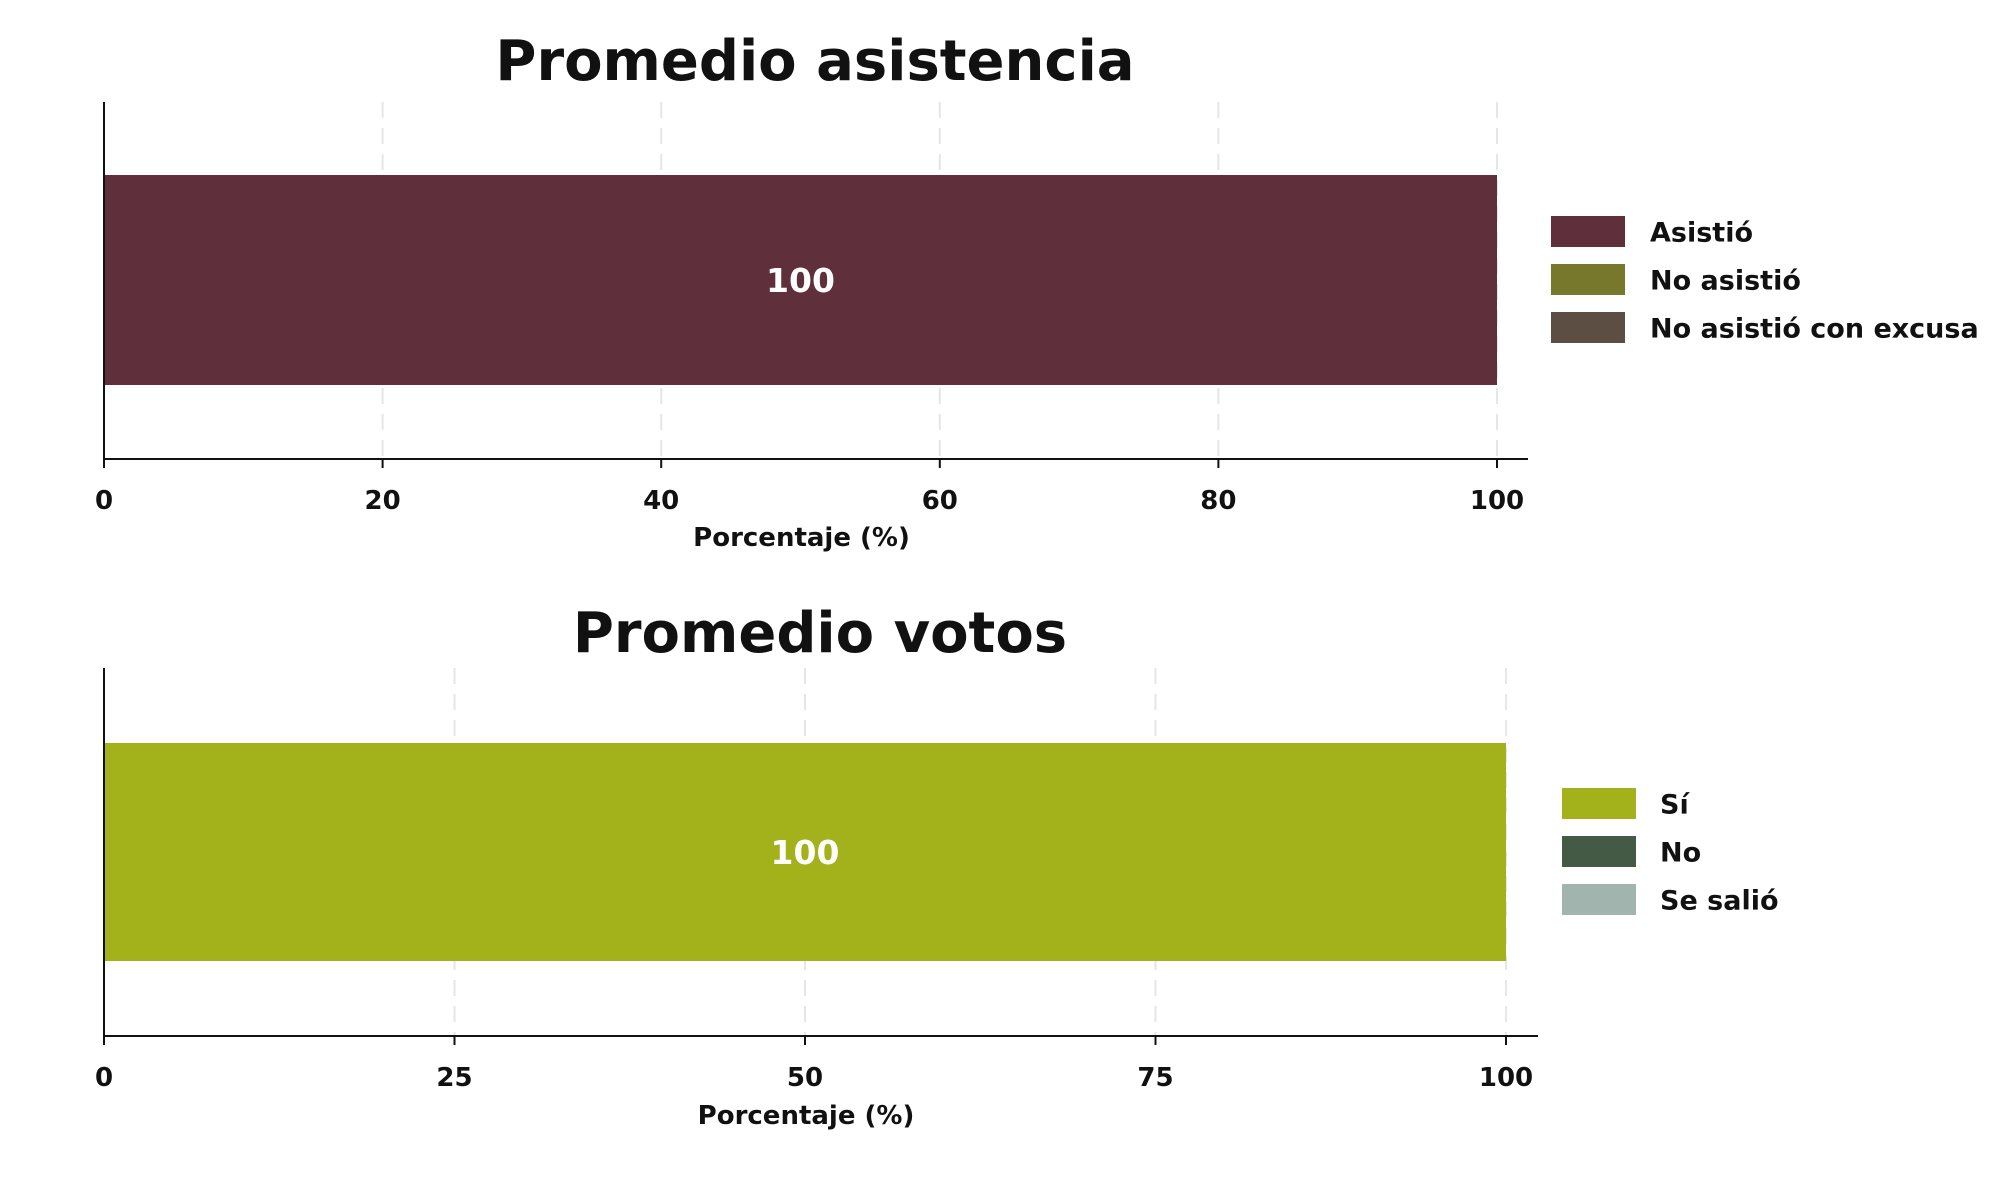  Describe the element at coordinates (814, 61) in the screenshot. I see `chart-title: Promedio asistencia` at that location.